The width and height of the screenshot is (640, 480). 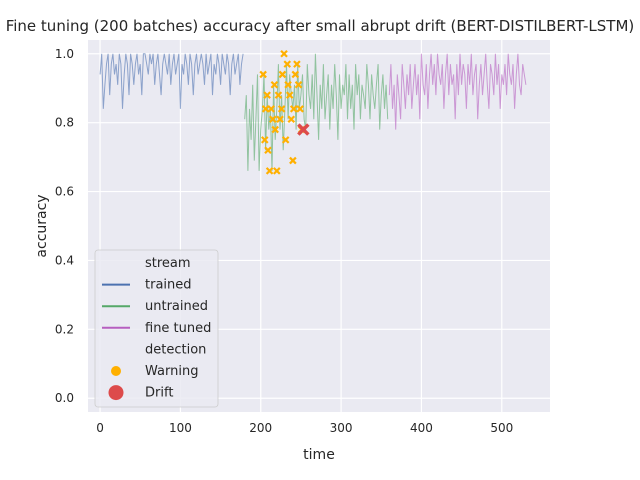 What do you see at coordinates (168, 263) in the screenshot?
I see `legend-title-stream: stream` at bounding box center [168, 263].